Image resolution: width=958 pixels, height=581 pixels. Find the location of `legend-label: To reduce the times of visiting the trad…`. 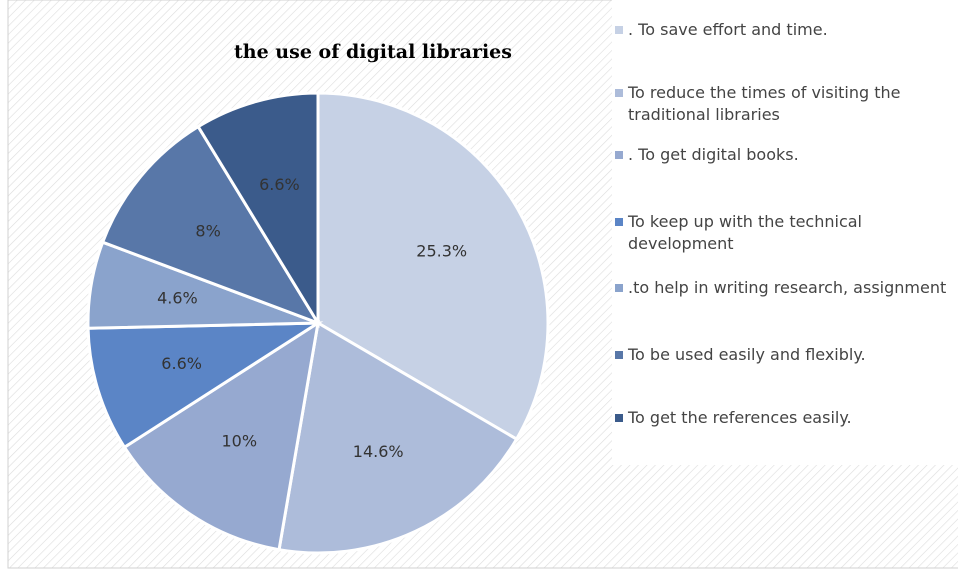

legend-label: To reduce the times of visiting the trad… is located at coordinates (764, 103).